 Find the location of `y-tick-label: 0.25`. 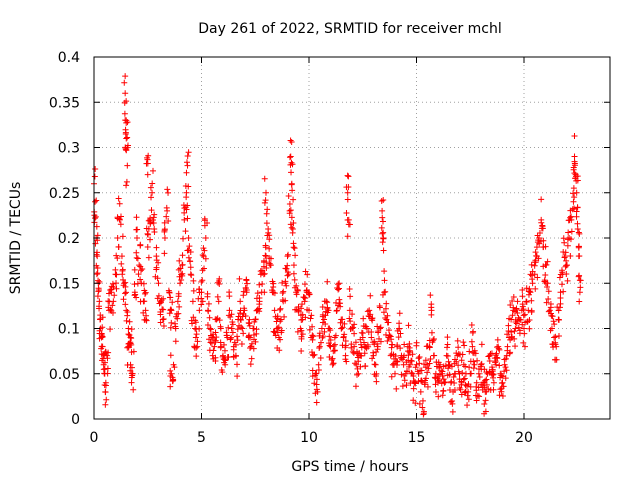

y-tick-label: 0.25 is located at coordinates (64, 194).